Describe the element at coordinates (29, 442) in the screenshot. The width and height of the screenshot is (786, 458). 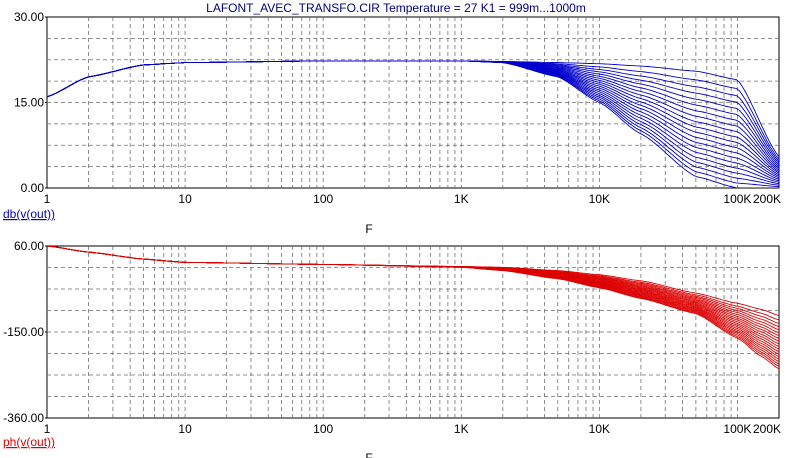
I see `trace-label: ph(v(out))` at that location.